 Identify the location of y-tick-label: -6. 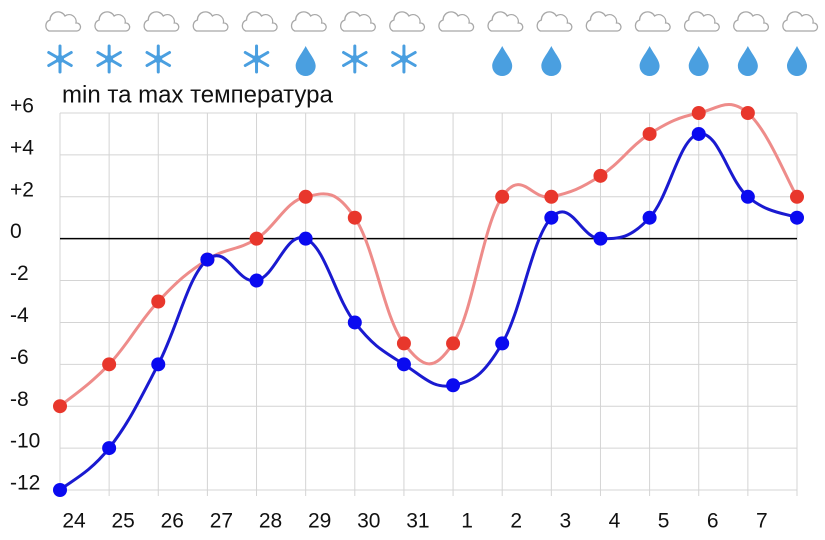
(19, 357).